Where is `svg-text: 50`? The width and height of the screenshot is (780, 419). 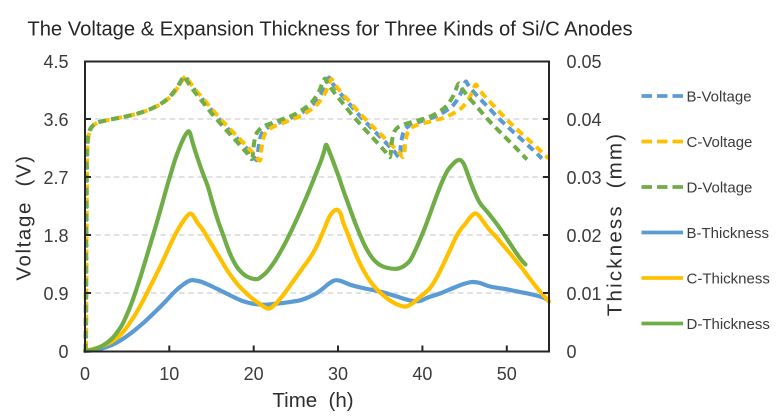 svg-text: 50 is located at coordinates (507, 374).